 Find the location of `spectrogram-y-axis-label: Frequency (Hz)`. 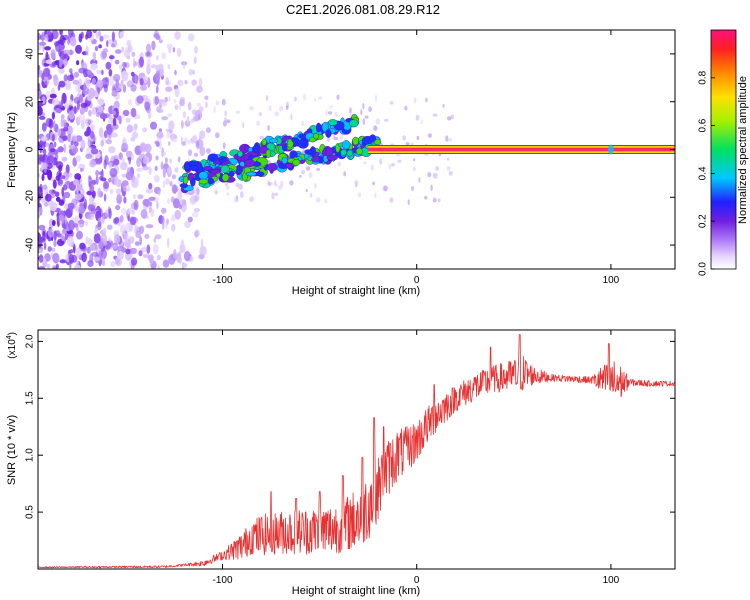

spectrogram-y-axis-label: Frequency (Hz) is located at coordinates (12, 150).